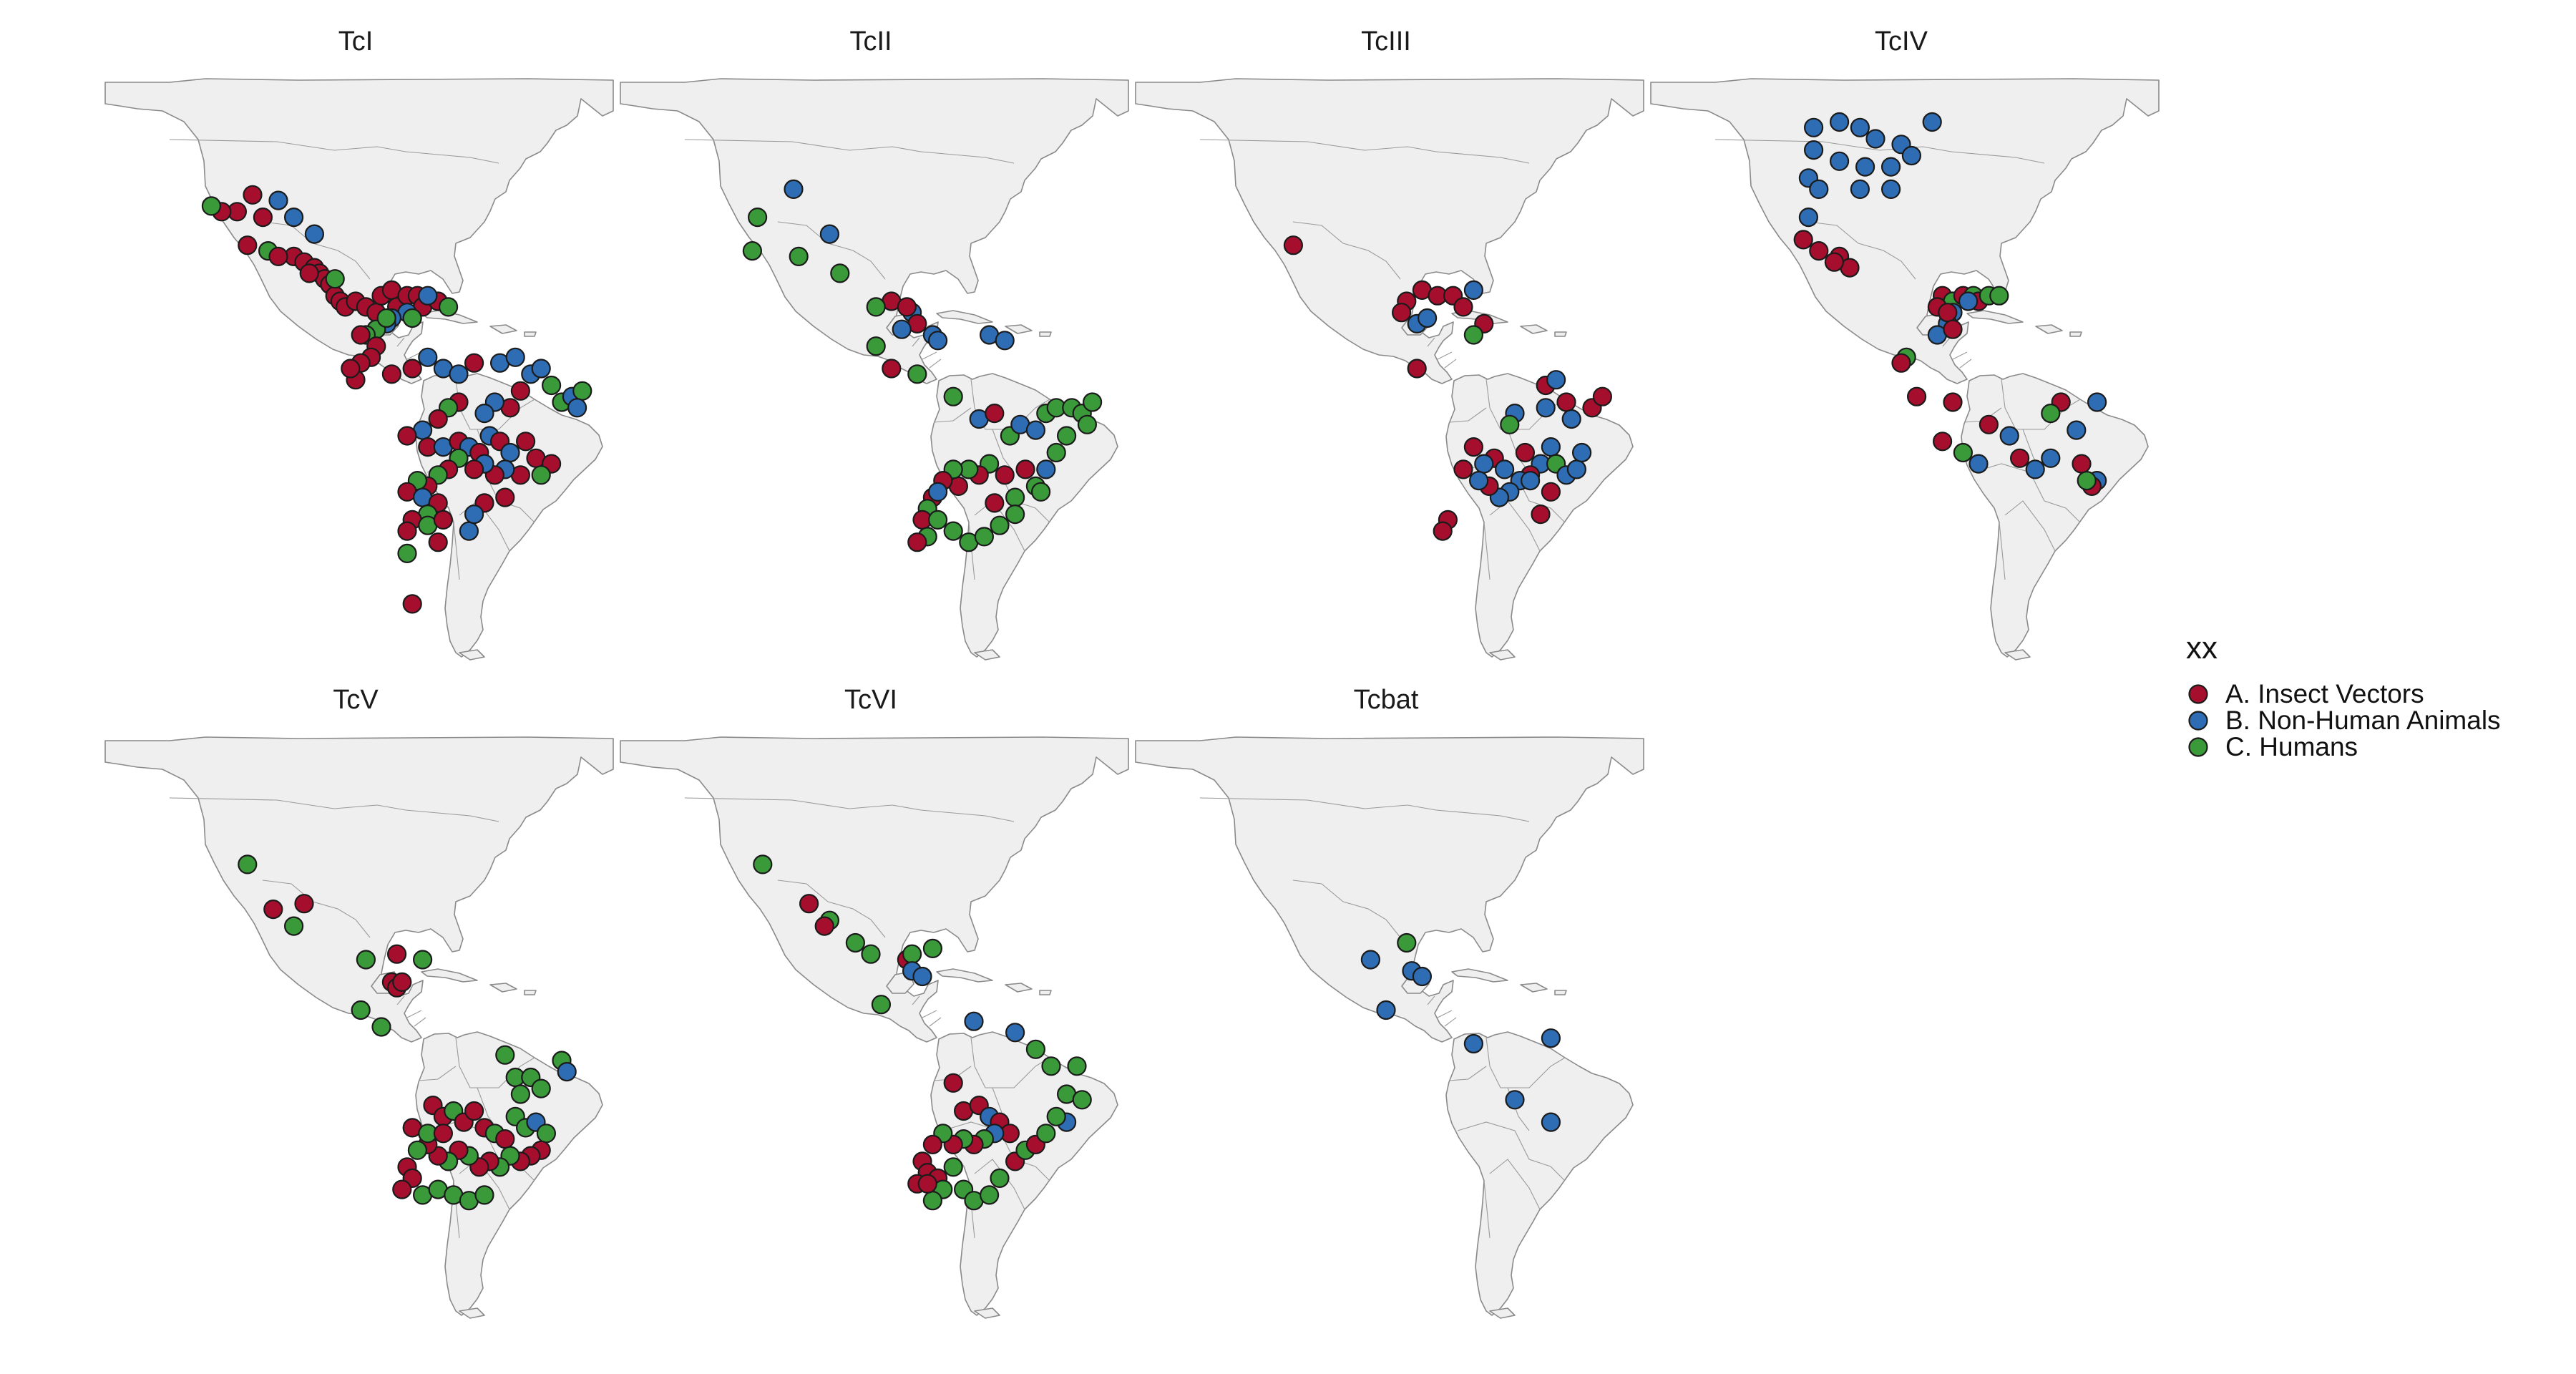 This screenshot has width=2576, height=1374. Describe the element at coordinates (2202, 648) in the screenshot. I see `legend-title: xx` at that location.